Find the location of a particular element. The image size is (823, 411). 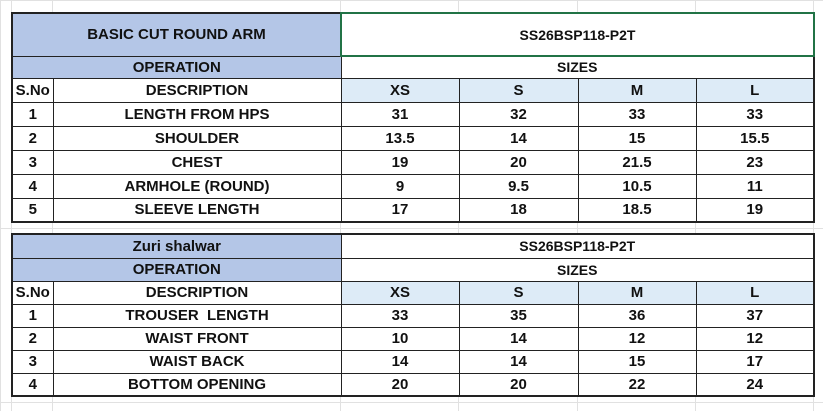

table-row: 2 SHOULDER 13.5 14 15 15.5 is located at coordinates (413, 138).